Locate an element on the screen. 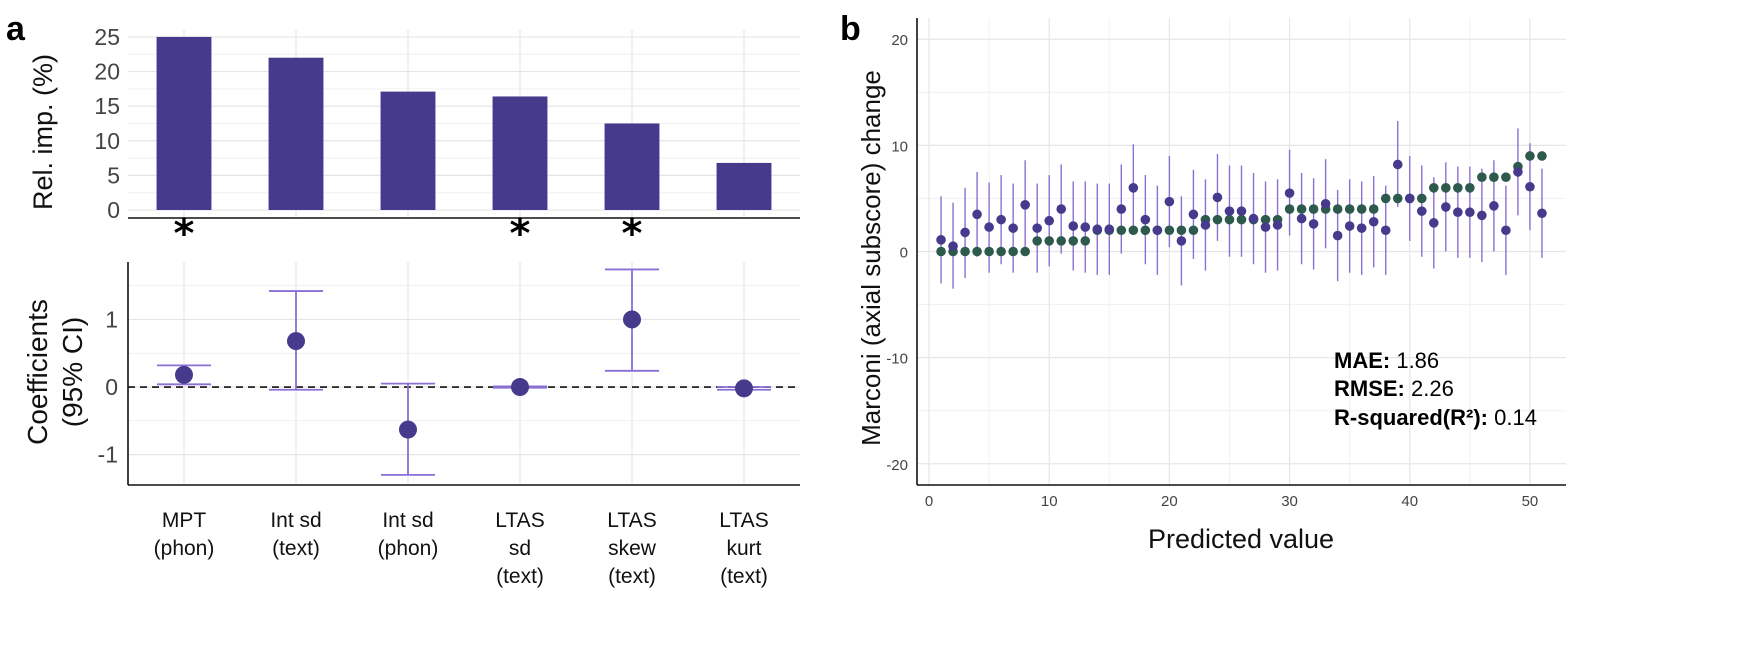  category-label-0-line-0: MPT is located at coordinates (184, 520).